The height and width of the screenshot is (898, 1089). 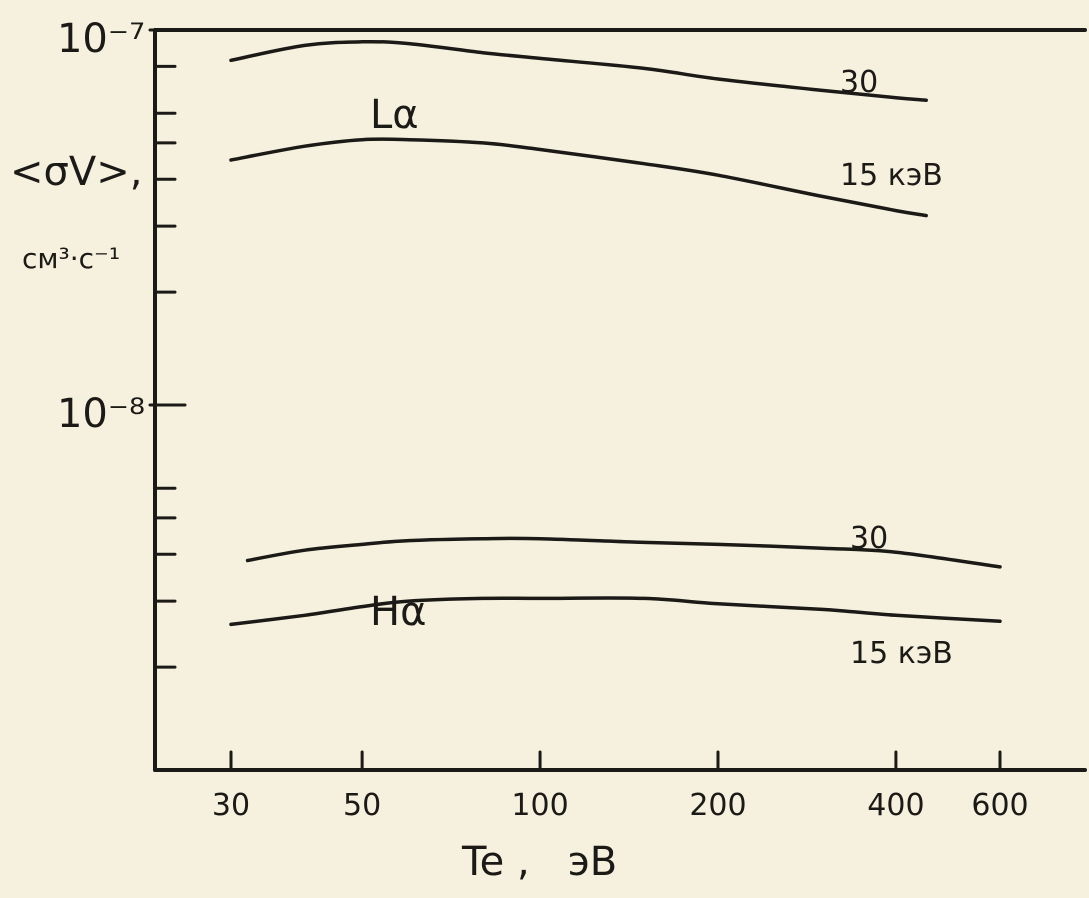 What do you see at coordinates (231, 805) in the screenshot?
I see `x-tick-label: 30` at bounding box center [231, 805].